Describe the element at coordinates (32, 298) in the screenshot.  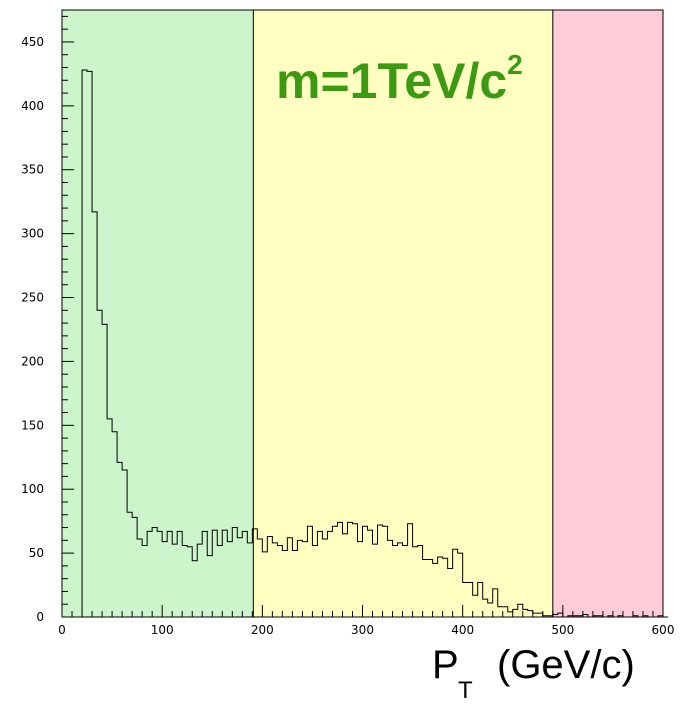
I see `y-tick-label: 250` at that location.